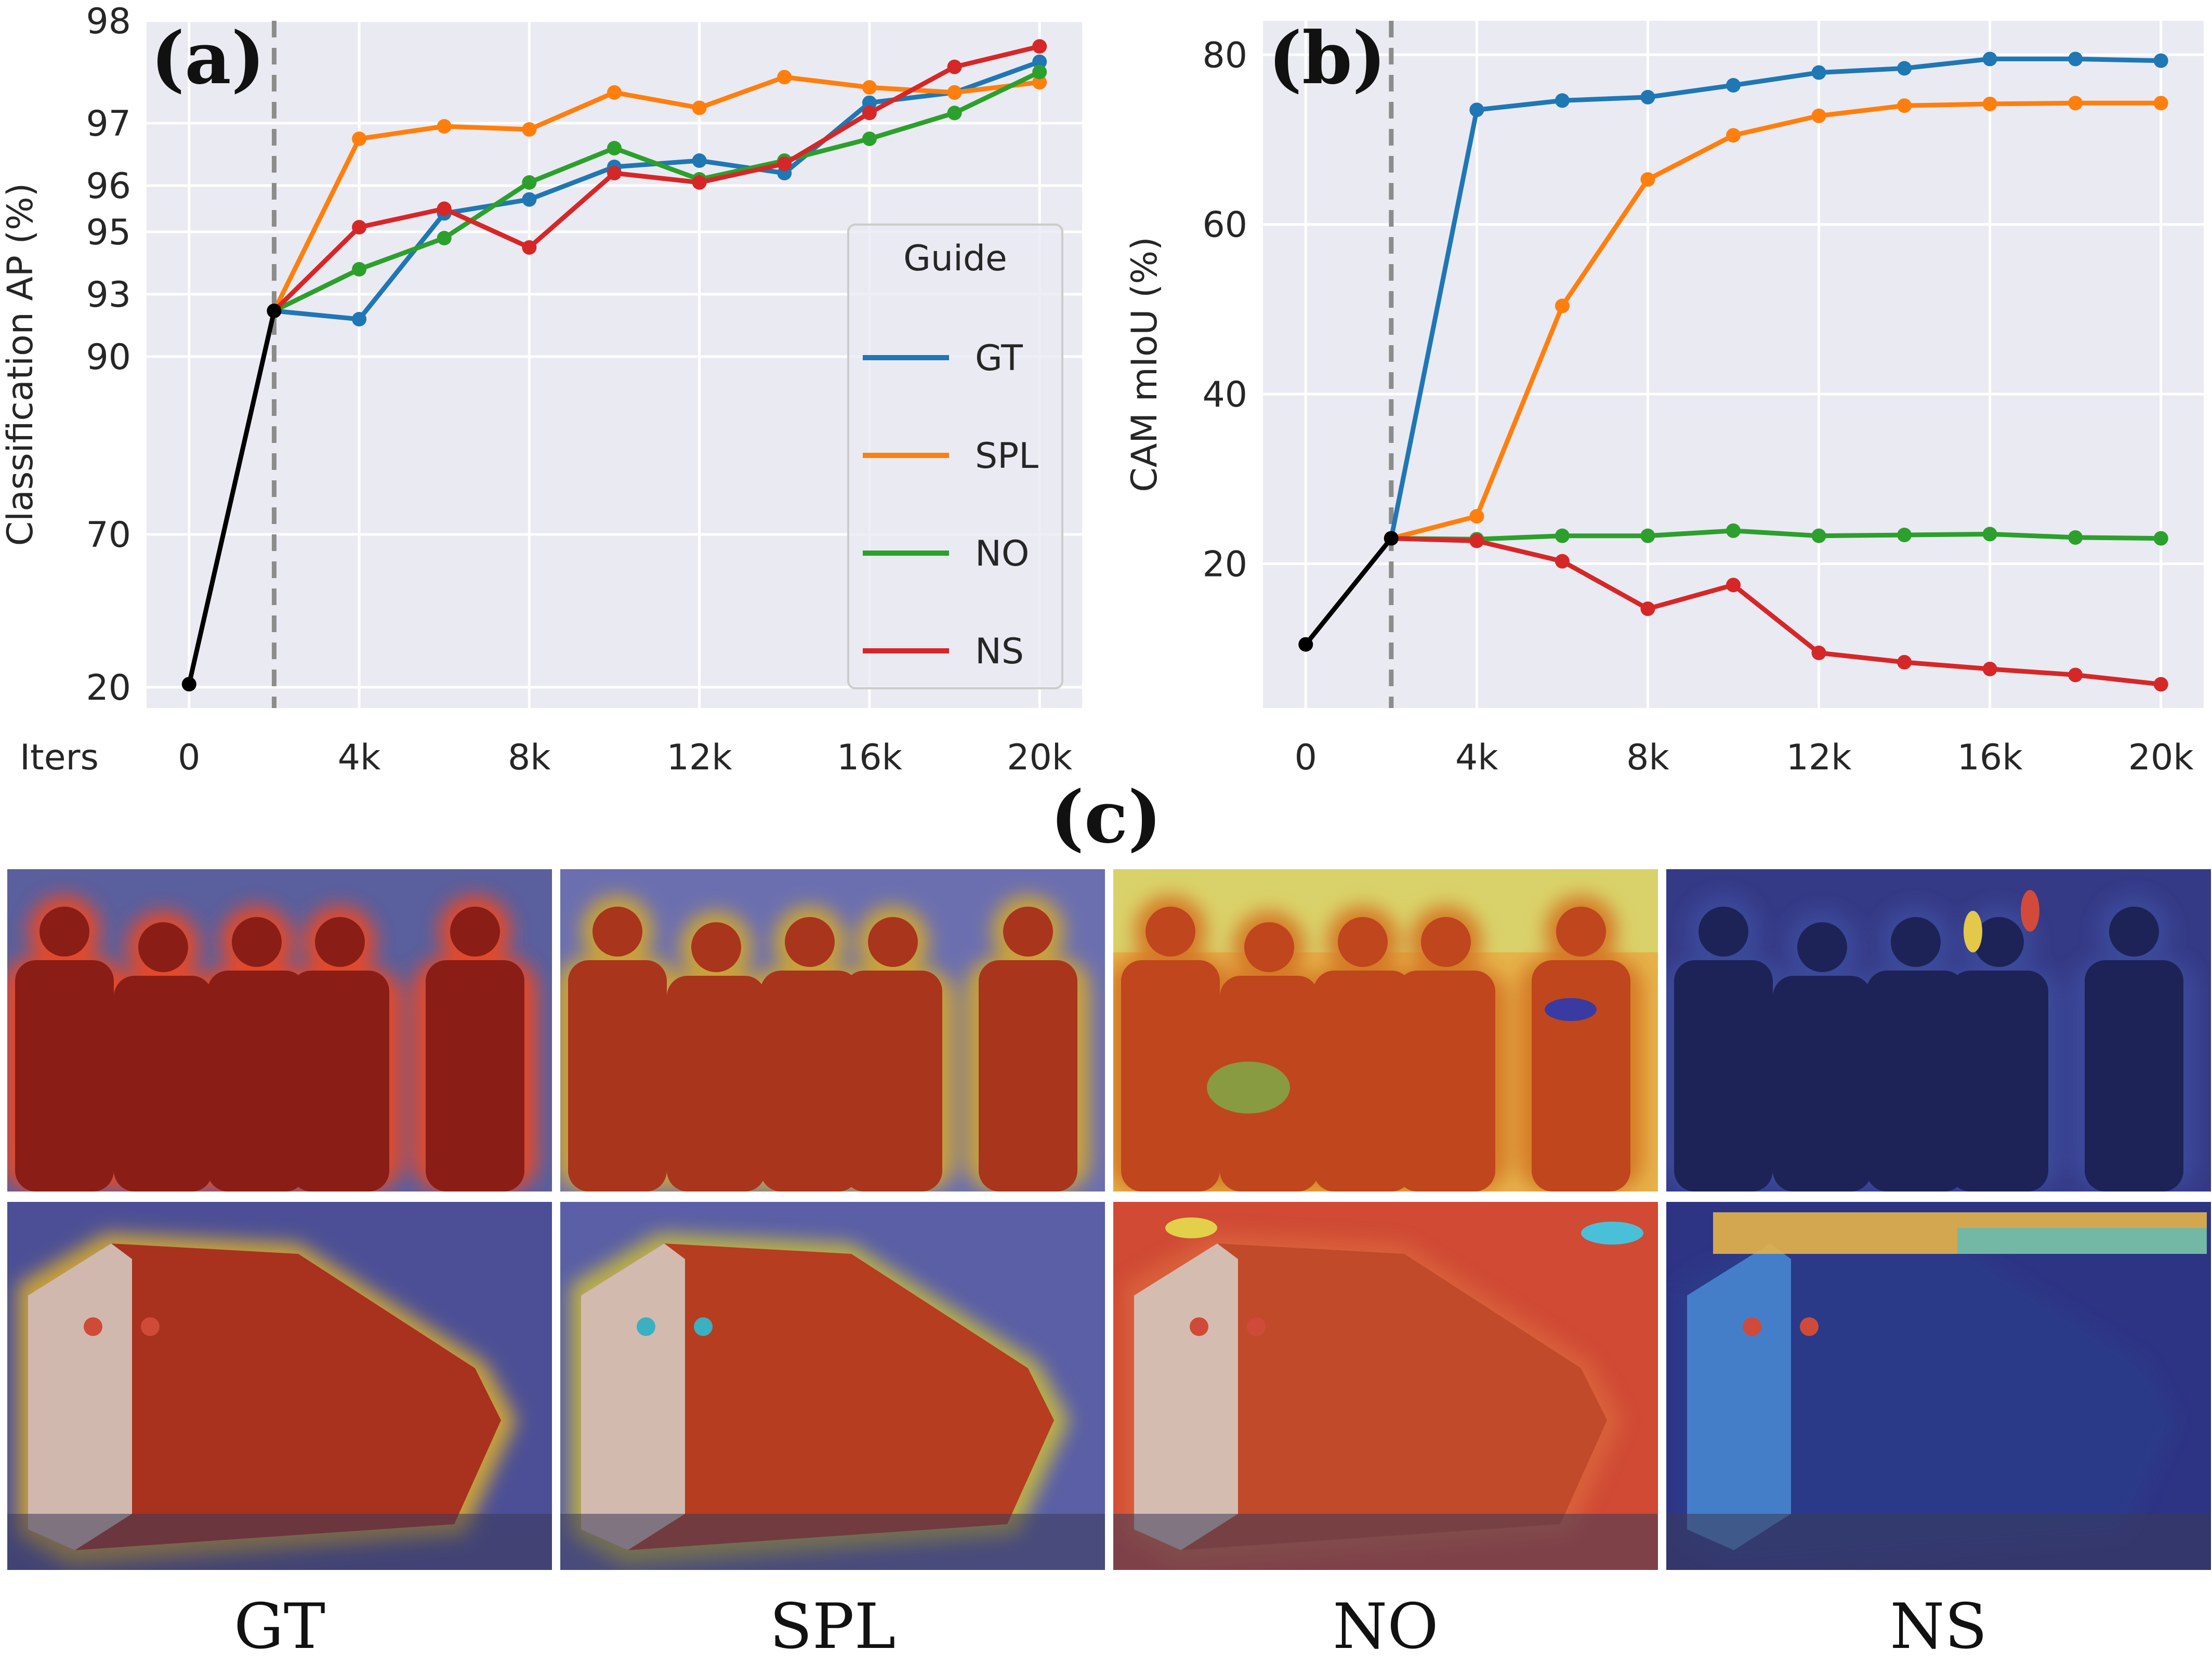  I want to click on y-tick-label: 97, so click(108, 124).